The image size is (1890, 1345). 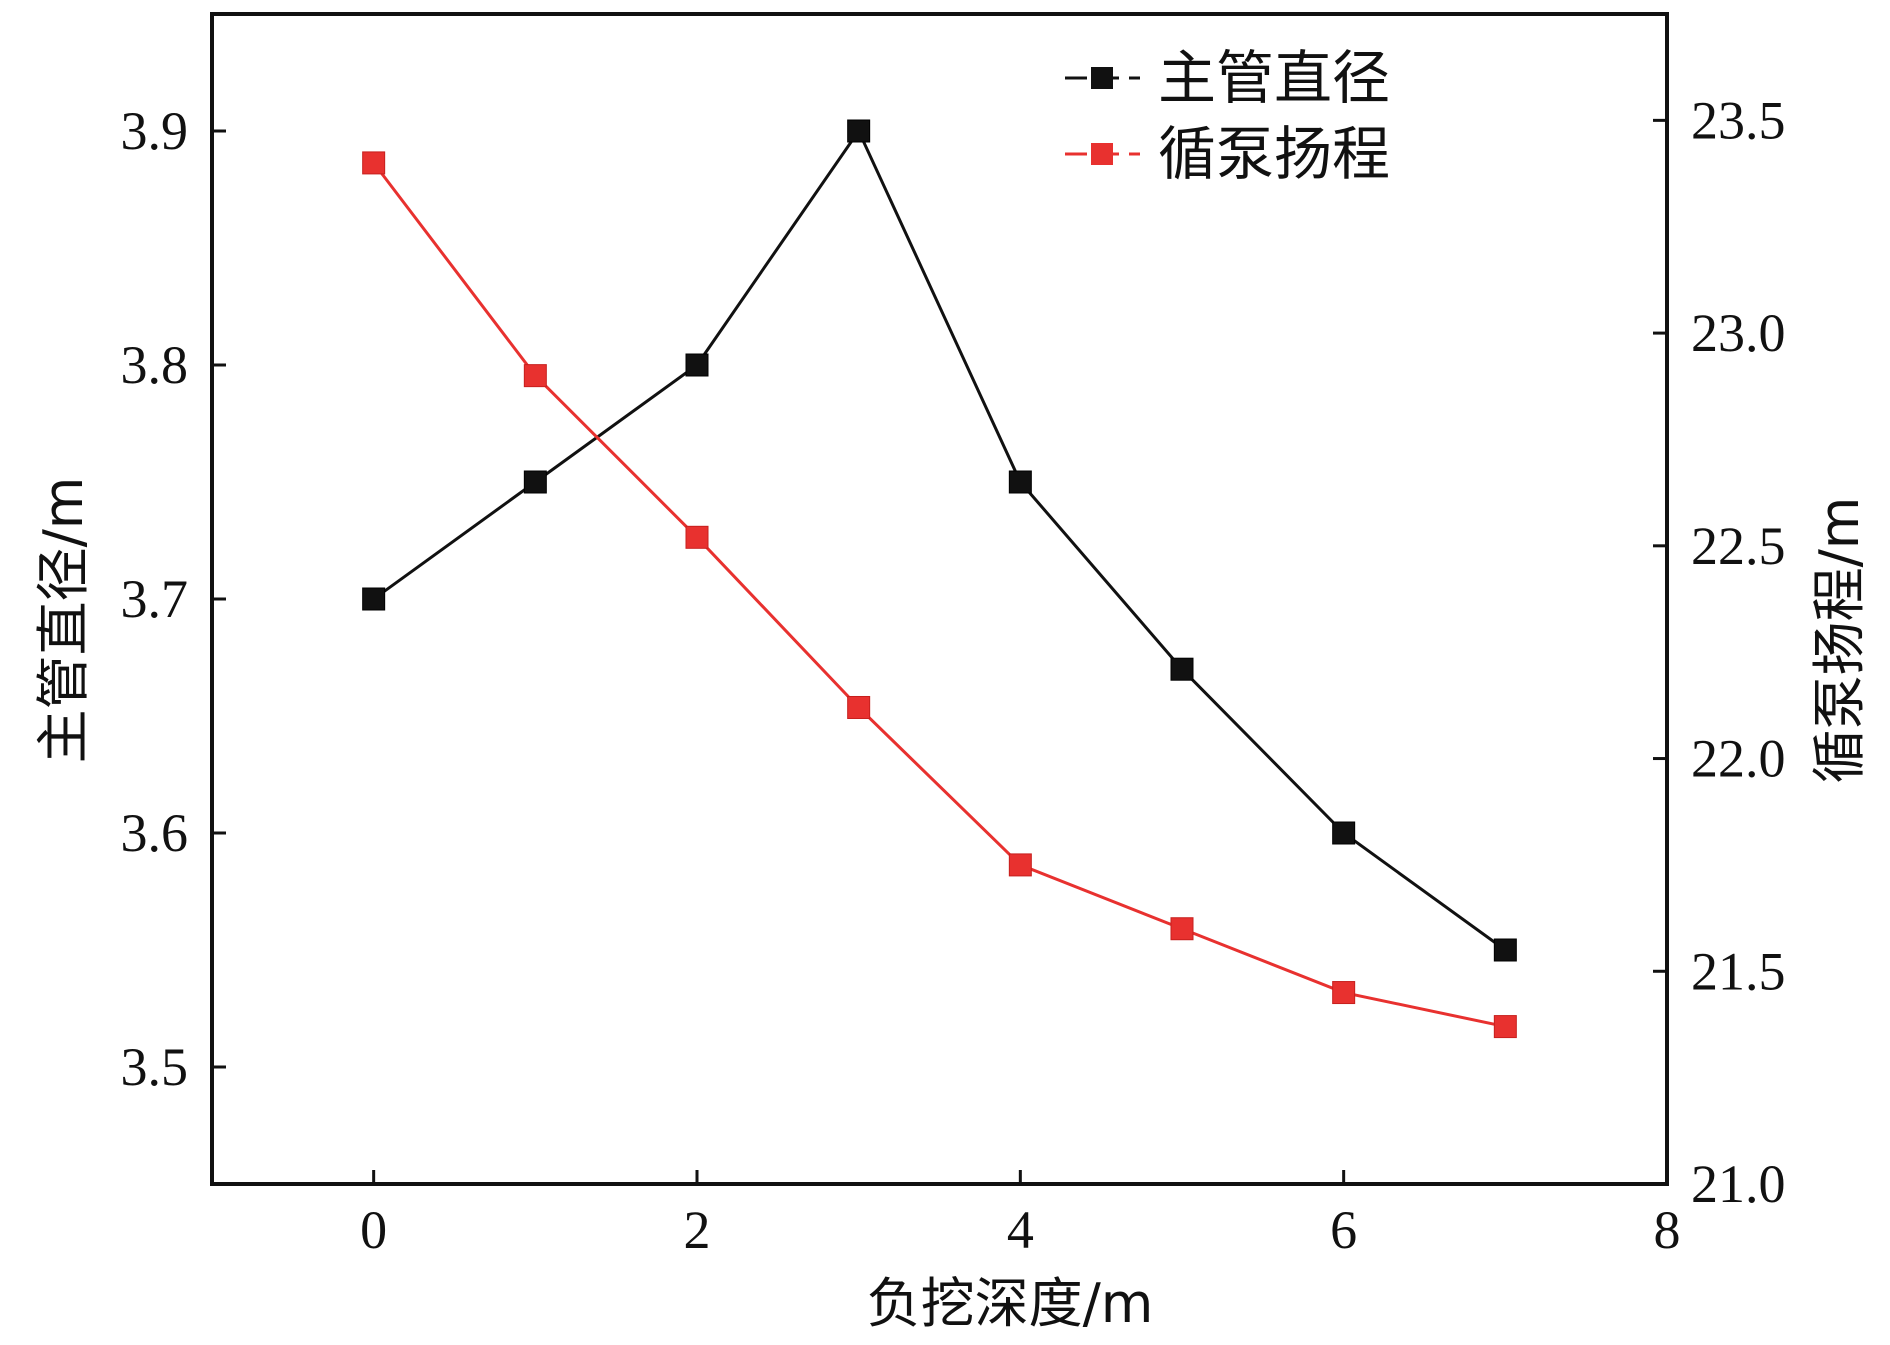 I want to click on legend-pump-head-label: 循泵扬程, so click(x=1274, y=154).